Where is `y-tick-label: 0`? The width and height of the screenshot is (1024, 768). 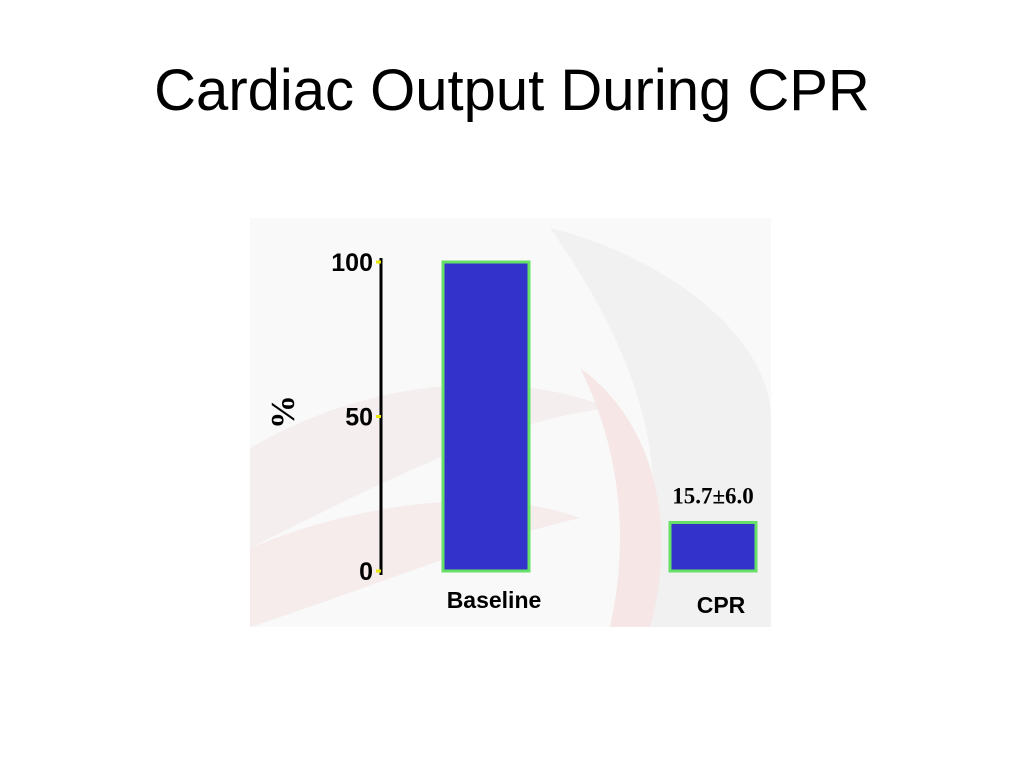
y-tick-label: 0 is located at coordinates (366, 572).